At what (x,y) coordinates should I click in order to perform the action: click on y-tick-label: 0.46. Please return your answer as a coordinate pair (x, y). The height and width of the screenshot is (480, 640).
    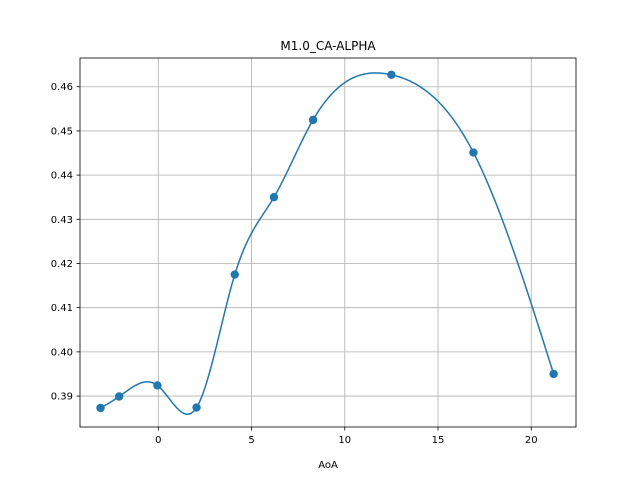
    Looking at the image, I should click on (62, 87).